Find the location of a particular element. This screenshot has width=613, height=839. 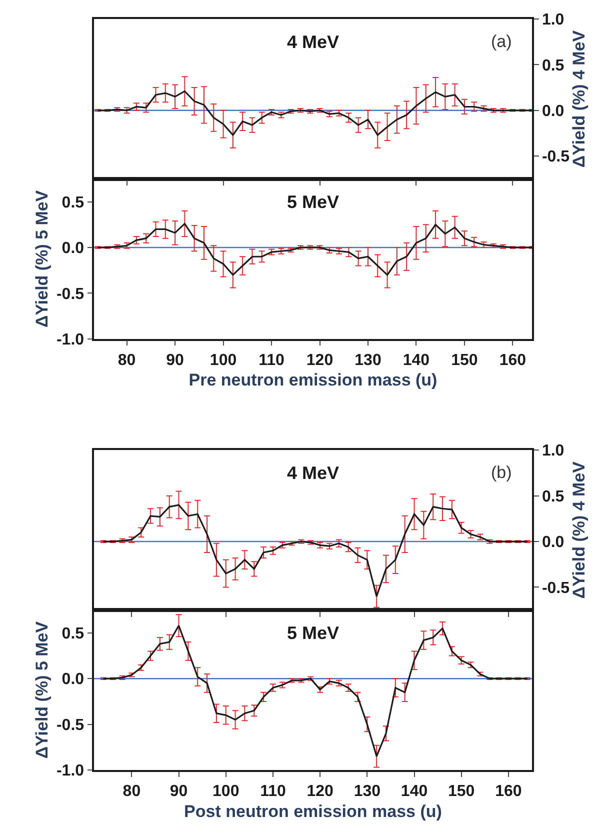

x-axis-title: Post neutron emission mass (u) is located at coordinates (313, 811).